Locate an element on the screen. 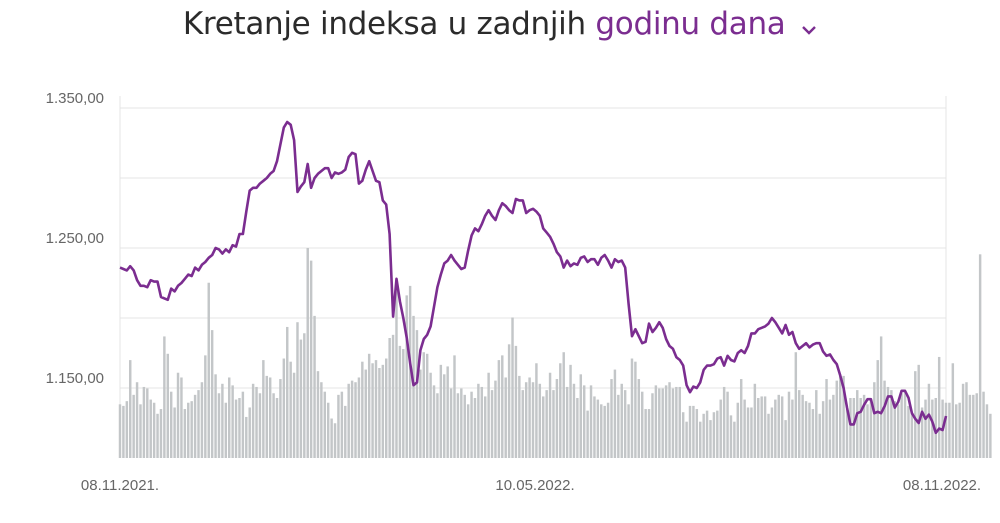 The image size is (1000, 523). y-tick-label: 1.150,00 is located at coordinates (75, 378).